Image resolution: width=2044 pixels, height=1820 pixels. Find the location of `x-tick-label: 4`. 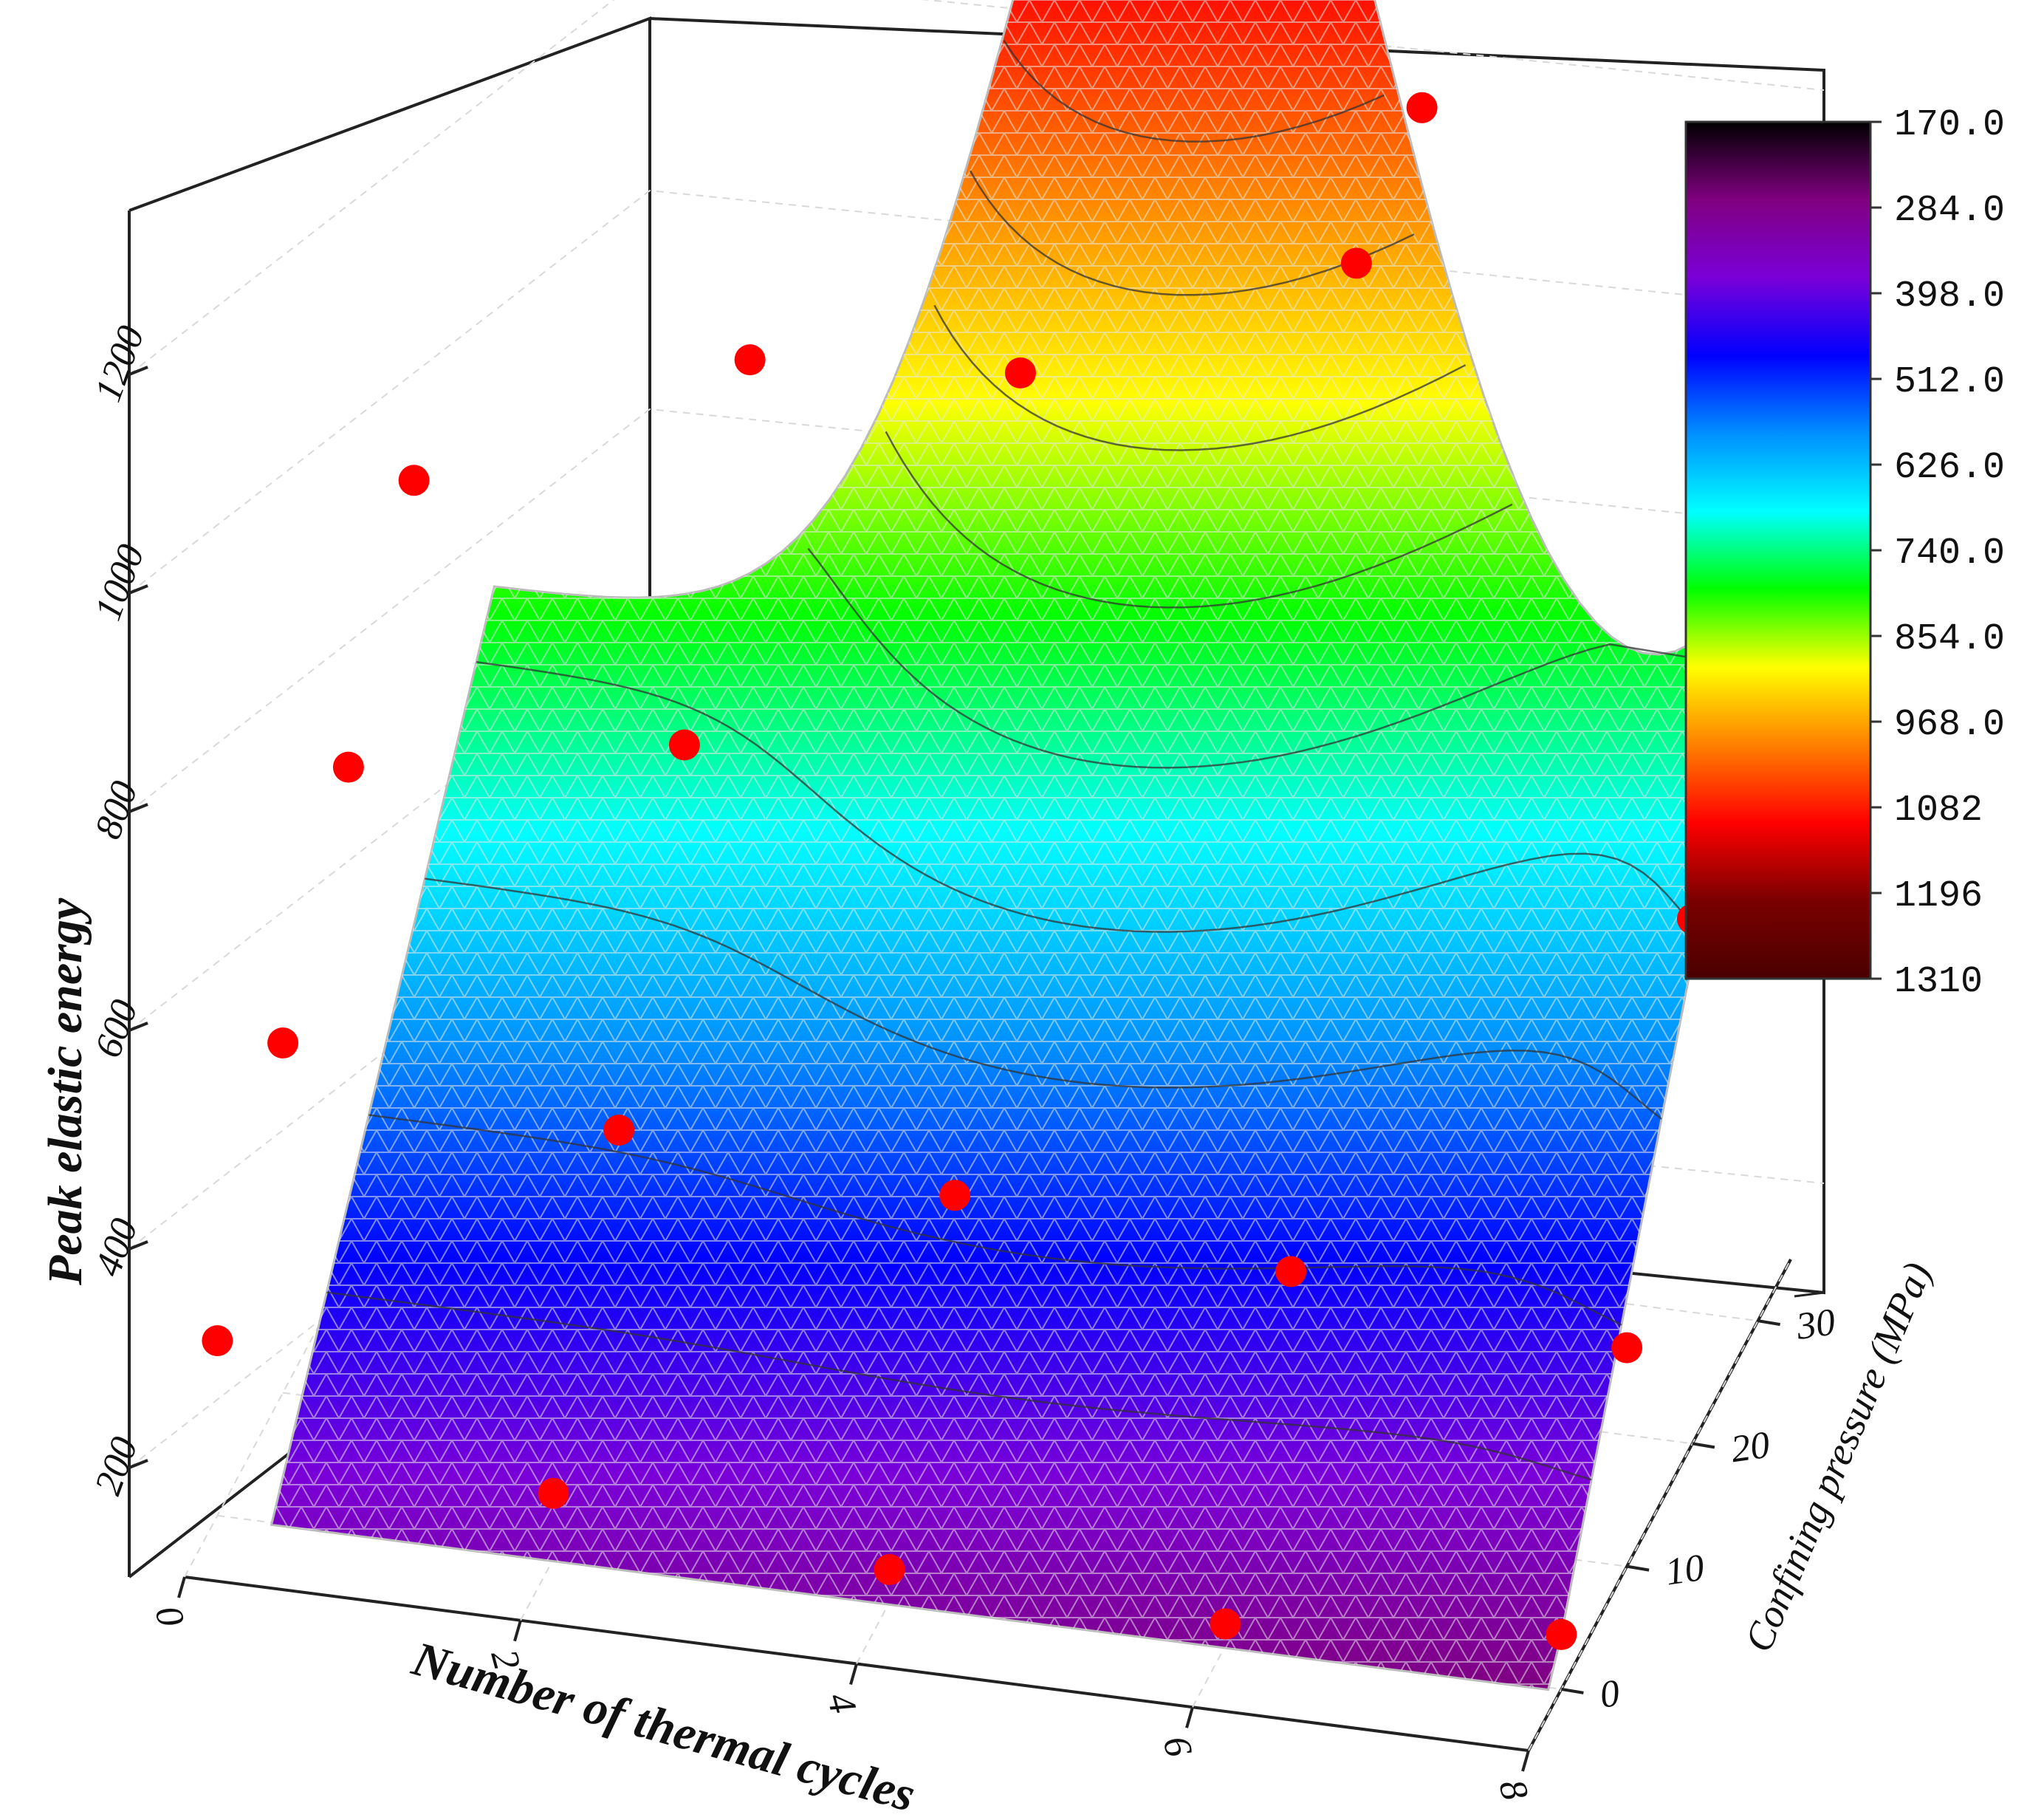

x-tick-label: 4 is located at coordinates (841, 1703).